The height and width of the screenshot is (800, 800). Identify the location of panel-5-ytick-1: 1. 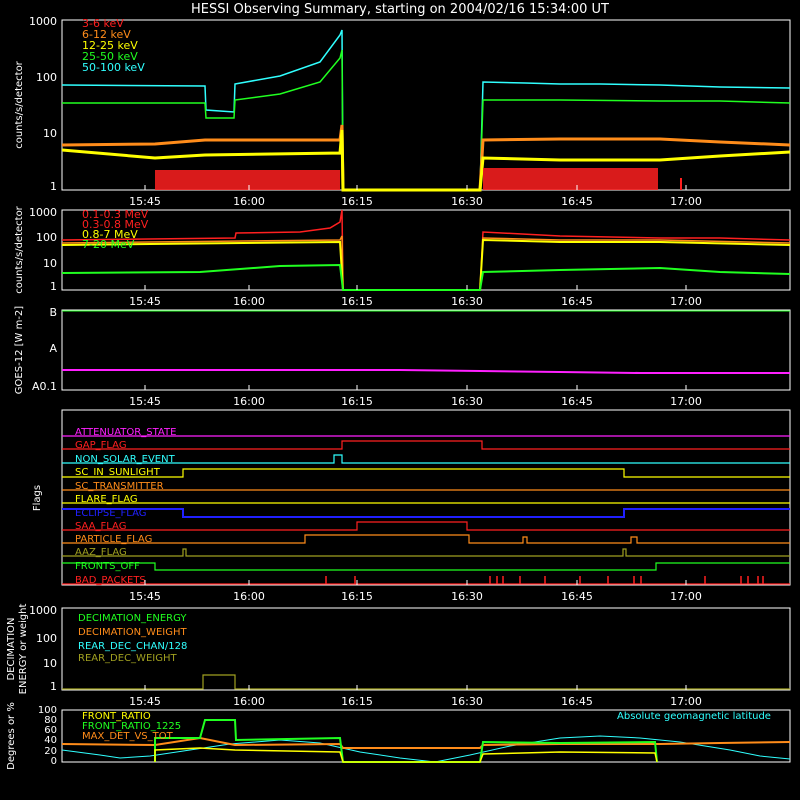
(53, 686).